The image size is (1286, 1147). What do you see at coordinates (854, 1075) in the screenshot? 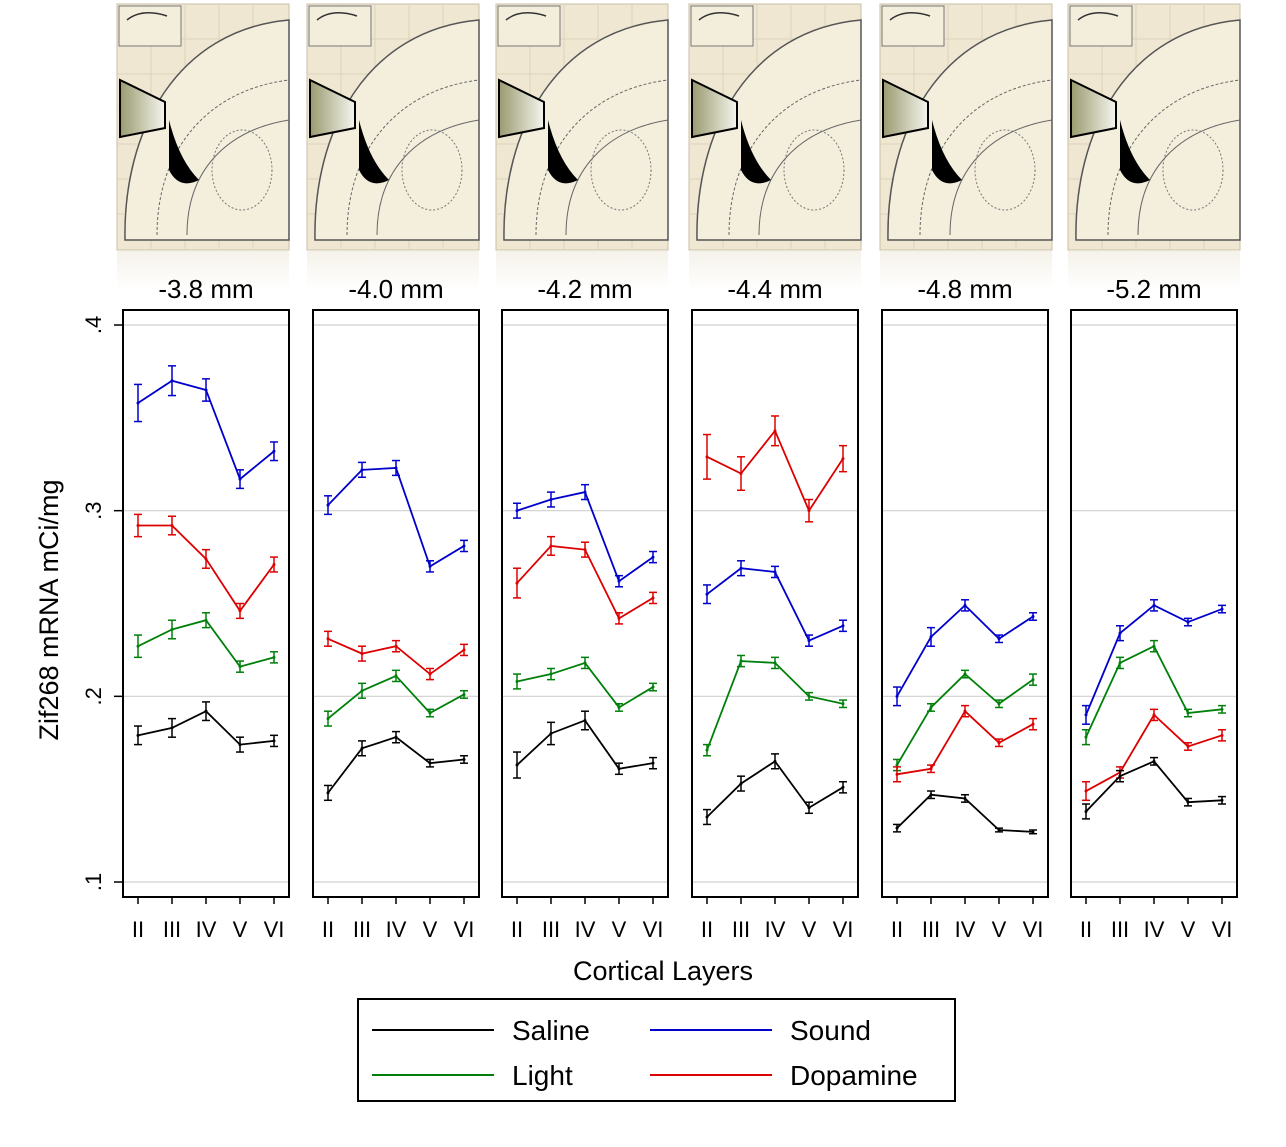
I see `legend-label: Dopamine` at bounding box center [854, 1075].